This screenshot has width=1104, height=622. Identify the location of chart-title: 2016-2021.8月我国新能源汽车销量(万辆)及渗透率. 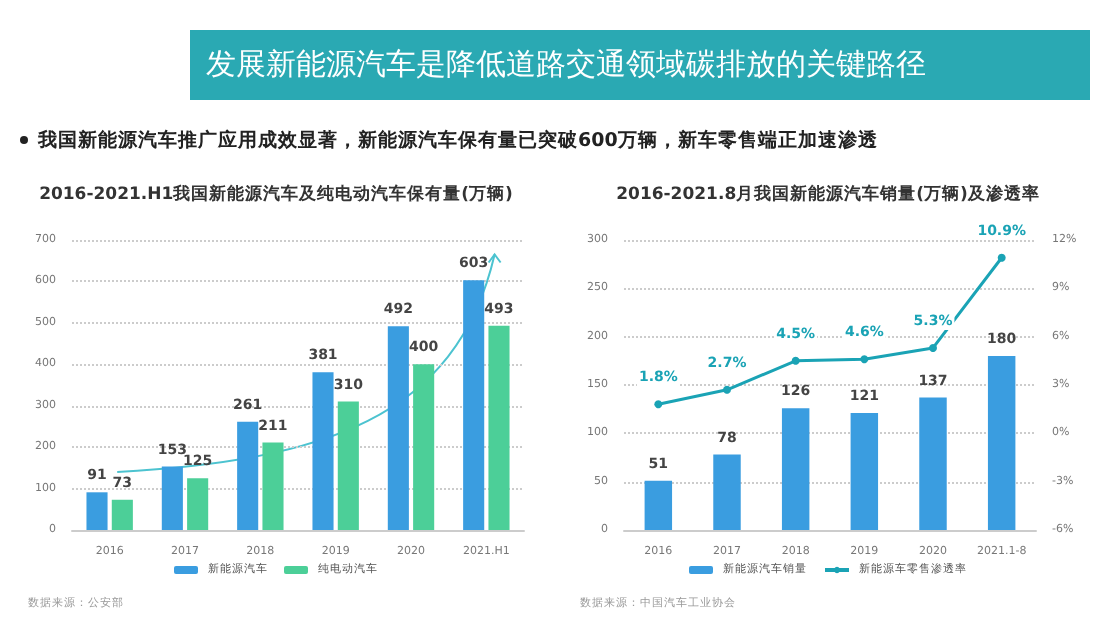
(828, 194).